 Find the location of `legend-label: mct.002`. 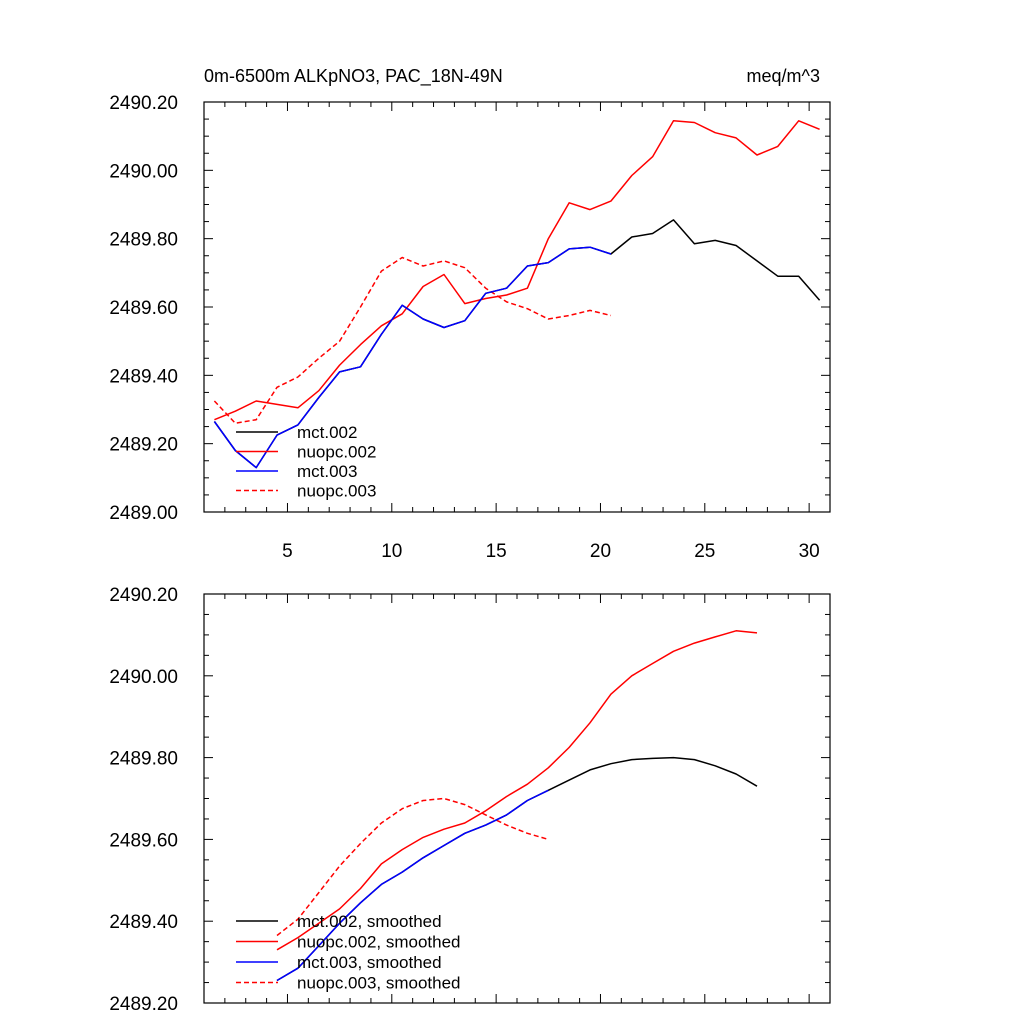

legend-label: mct.002 is located at coordinates (327, 432).